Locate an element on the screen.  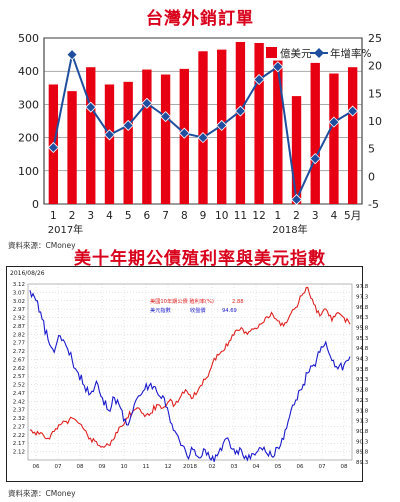
y2-tick-label: 90.3 is located at coordinates (362, 442).